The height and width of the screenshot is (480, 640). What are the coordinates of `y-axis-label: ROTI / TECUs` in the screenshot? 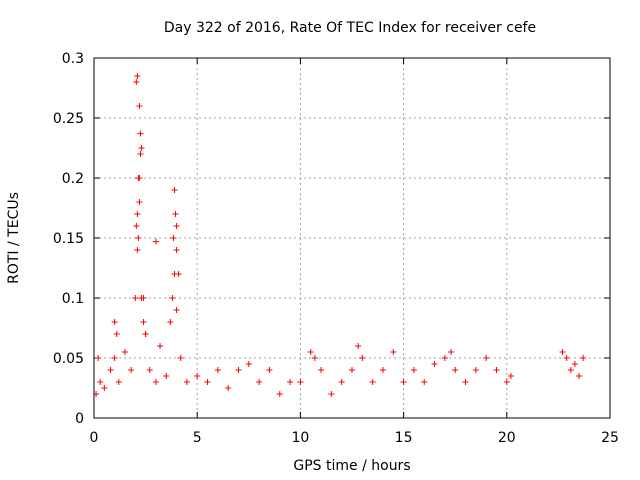 It's located at (14, 238).